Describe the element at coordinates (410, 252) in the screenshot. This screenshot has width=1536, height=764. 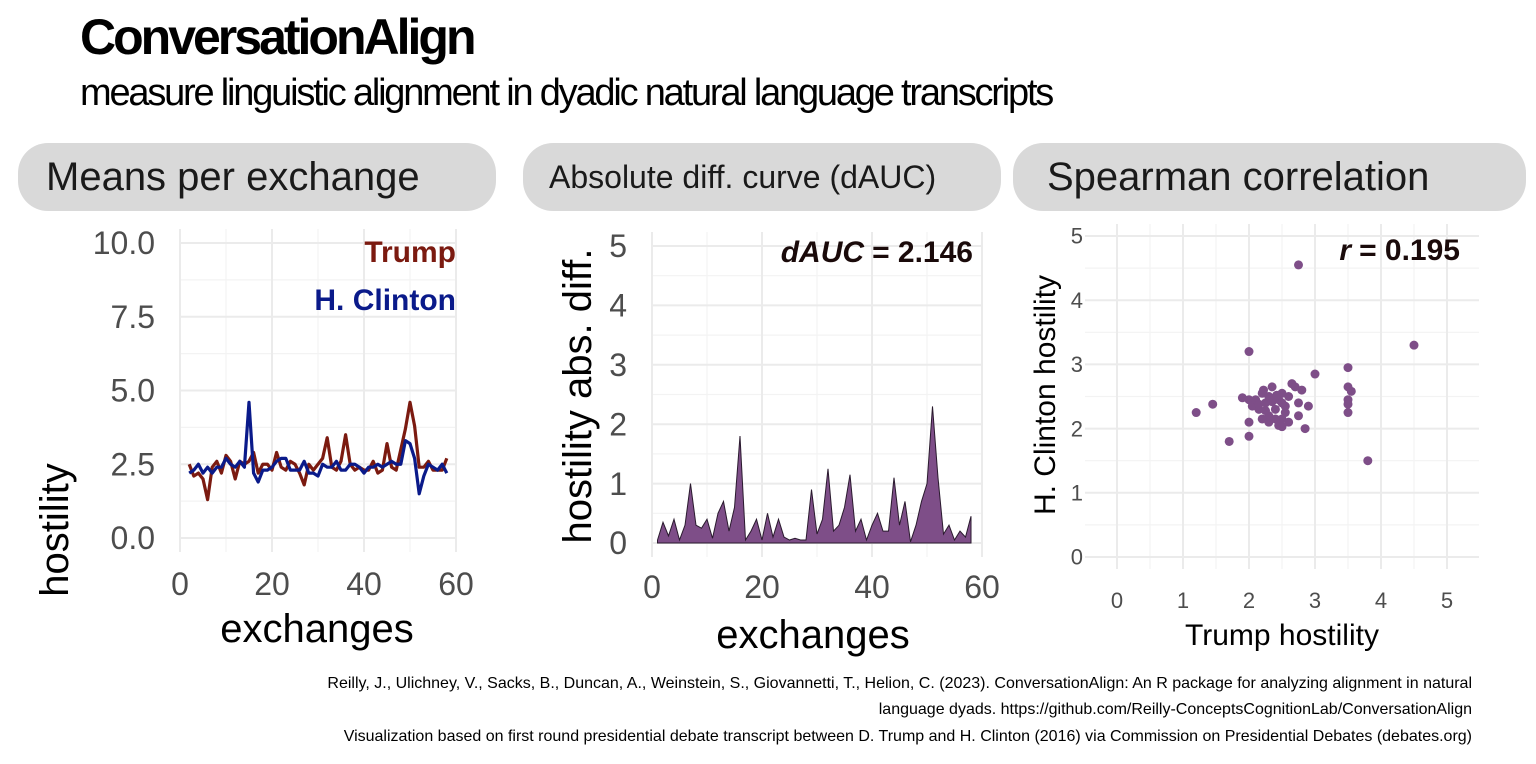
I see `legend-trump: Trump` at that location.